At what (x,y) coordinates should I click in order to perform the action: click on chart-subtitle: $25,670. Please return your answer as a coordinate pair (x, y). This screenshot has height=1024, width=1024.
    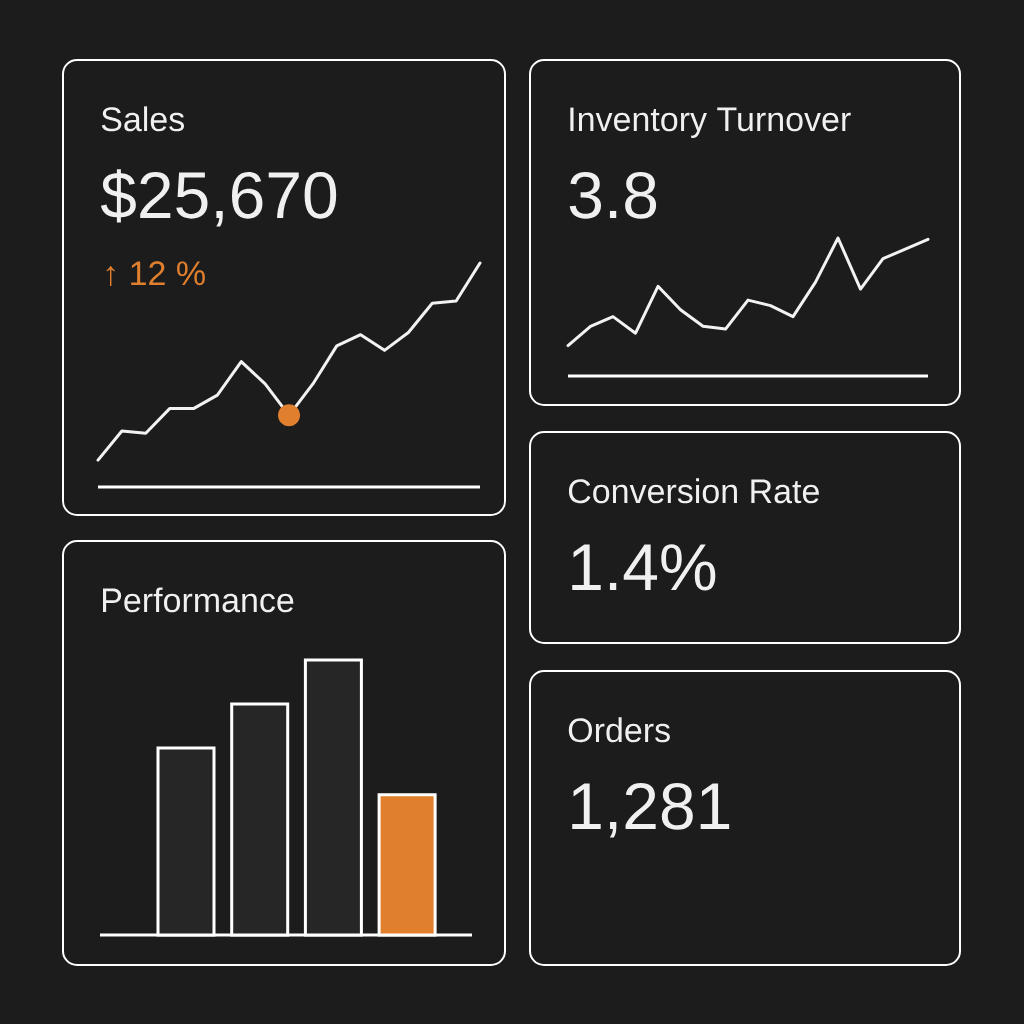
    Looking at the image, I should click on (218, 198).